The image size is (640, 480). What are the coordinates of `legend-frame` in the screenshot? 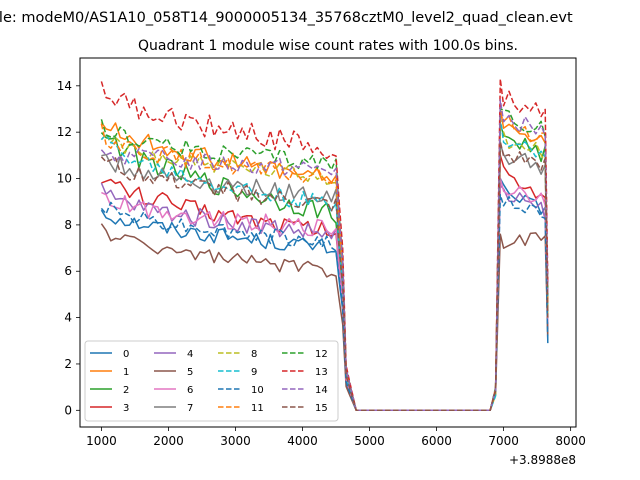 It's located at (211, 381).